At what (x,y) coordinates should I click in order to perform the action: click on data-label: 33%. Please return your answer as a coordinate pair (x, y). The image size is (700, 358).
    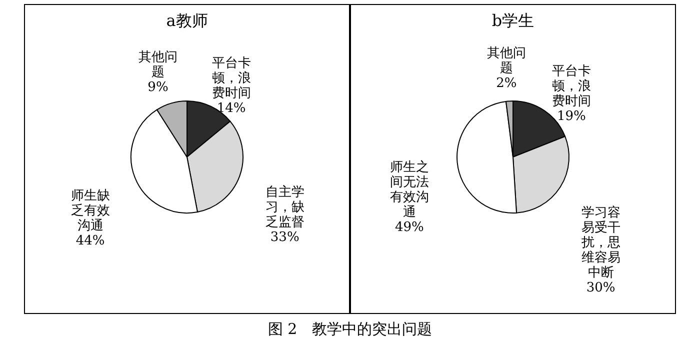
    Looking at the image, I should click on (285, 238).